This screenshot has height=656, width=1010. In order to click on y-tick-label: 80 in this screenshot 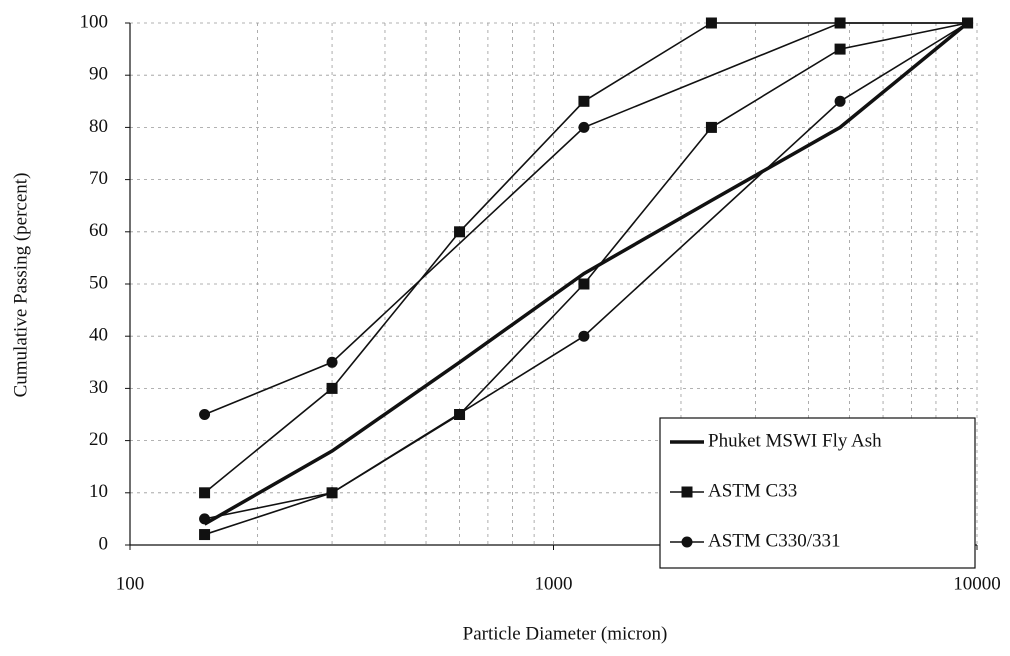, I will do `click(98, 126)`.